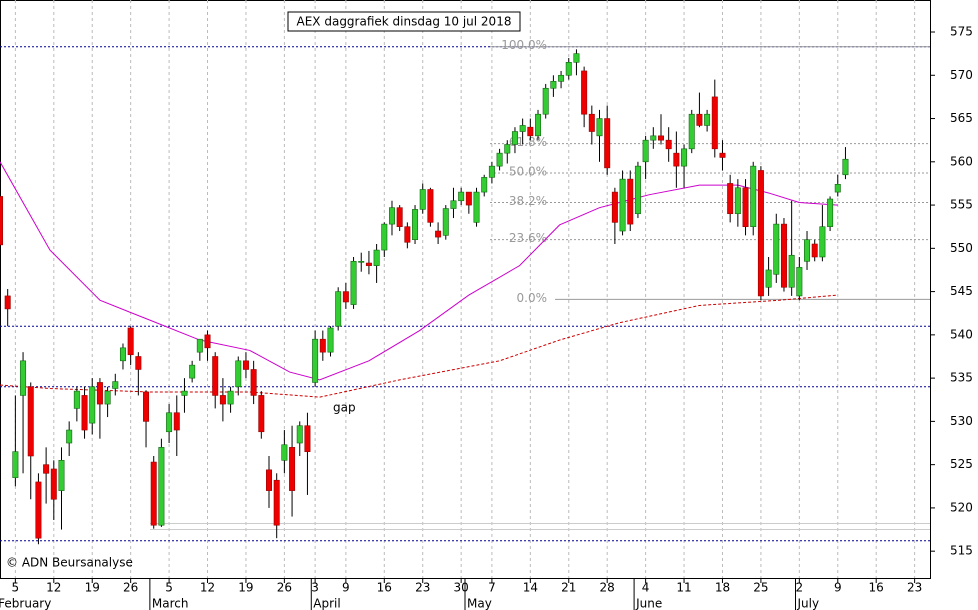 The height and width of the screenshot is (610, 978). What do you see at coordinates (961, 334) in the screenshot?
I see `y-tick-label: 540` at bounding box center [961, 334].